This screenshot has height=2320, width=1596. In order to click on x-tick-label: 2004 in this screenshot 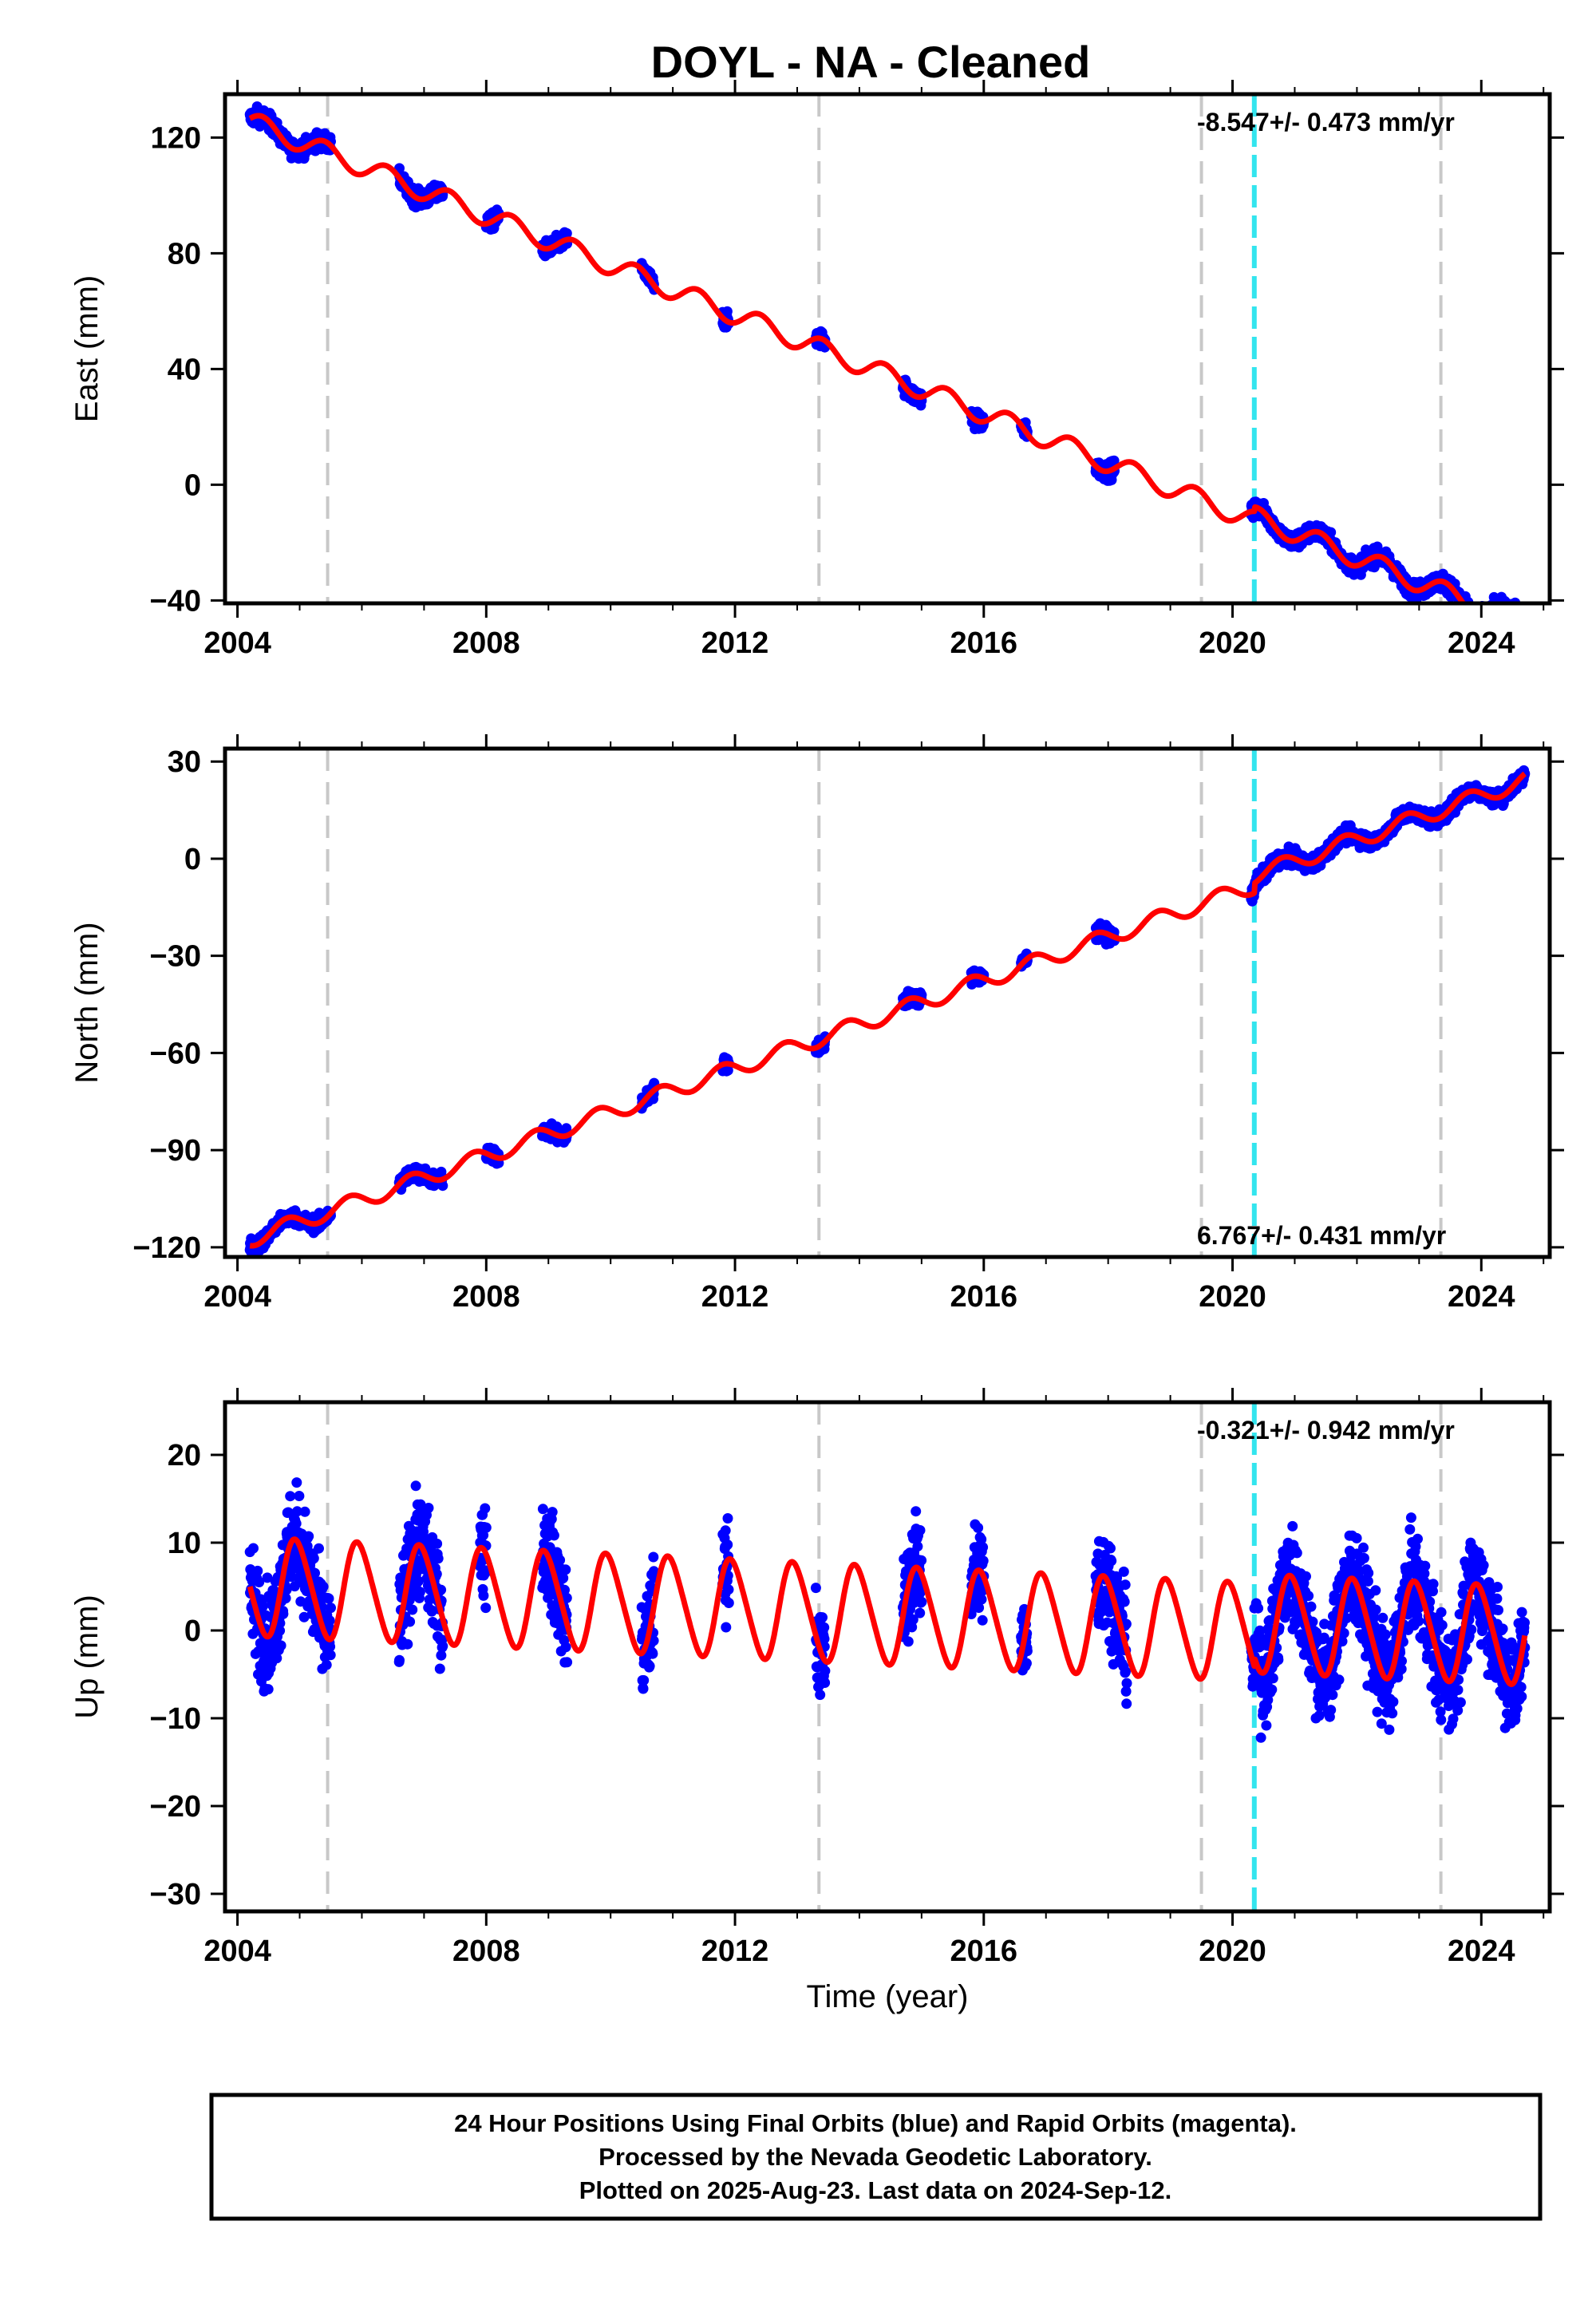, I will do `click(237, 643)`.